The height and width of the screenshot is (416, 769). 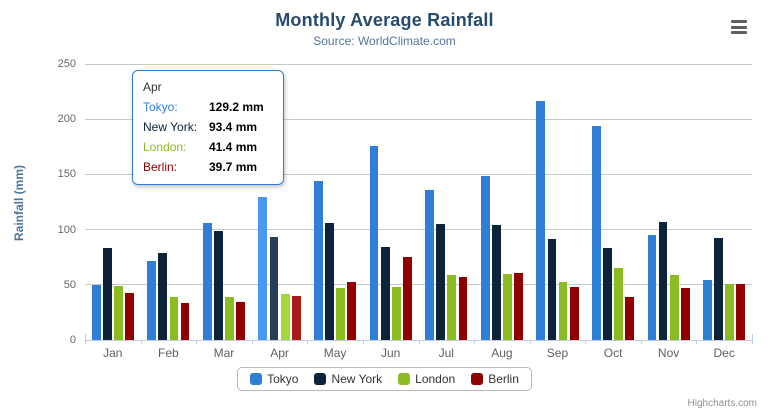 I want to click on y-axis-tick-label: 0, so click(x=72, y=340).